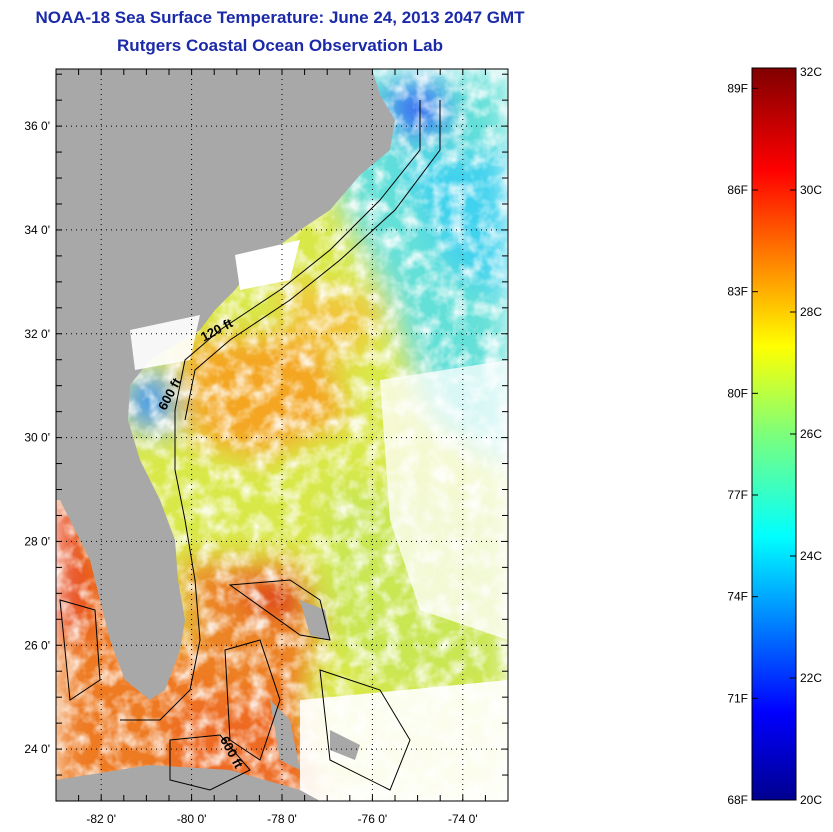 The image size is (833, 832). What do you see at coordinates (192, 819) in the screenshot?
I see `lon-tick-label: -80 0'` at bounding box center [192, 819].